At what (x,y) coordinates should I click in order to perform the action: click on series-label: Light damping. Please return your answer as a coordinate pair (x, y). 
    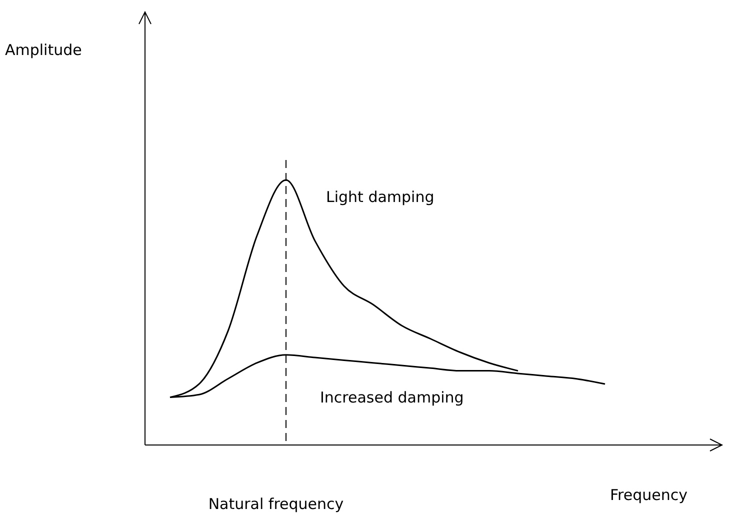
    Looking at the image, I should click on (380, 197).